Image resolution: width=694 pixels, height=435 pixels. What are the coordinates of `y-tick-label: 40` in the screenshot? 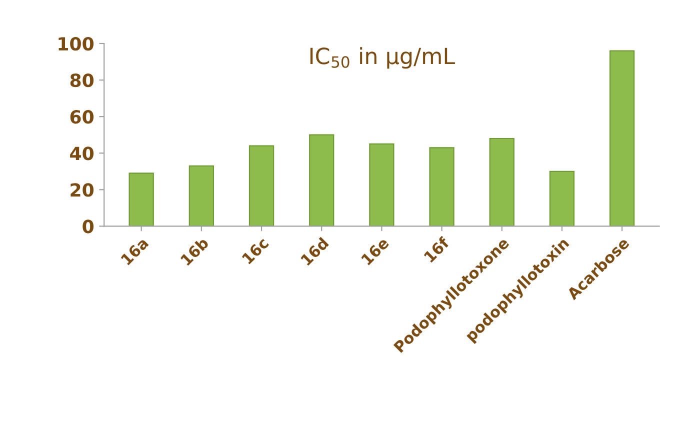 It's located at (82, 153).